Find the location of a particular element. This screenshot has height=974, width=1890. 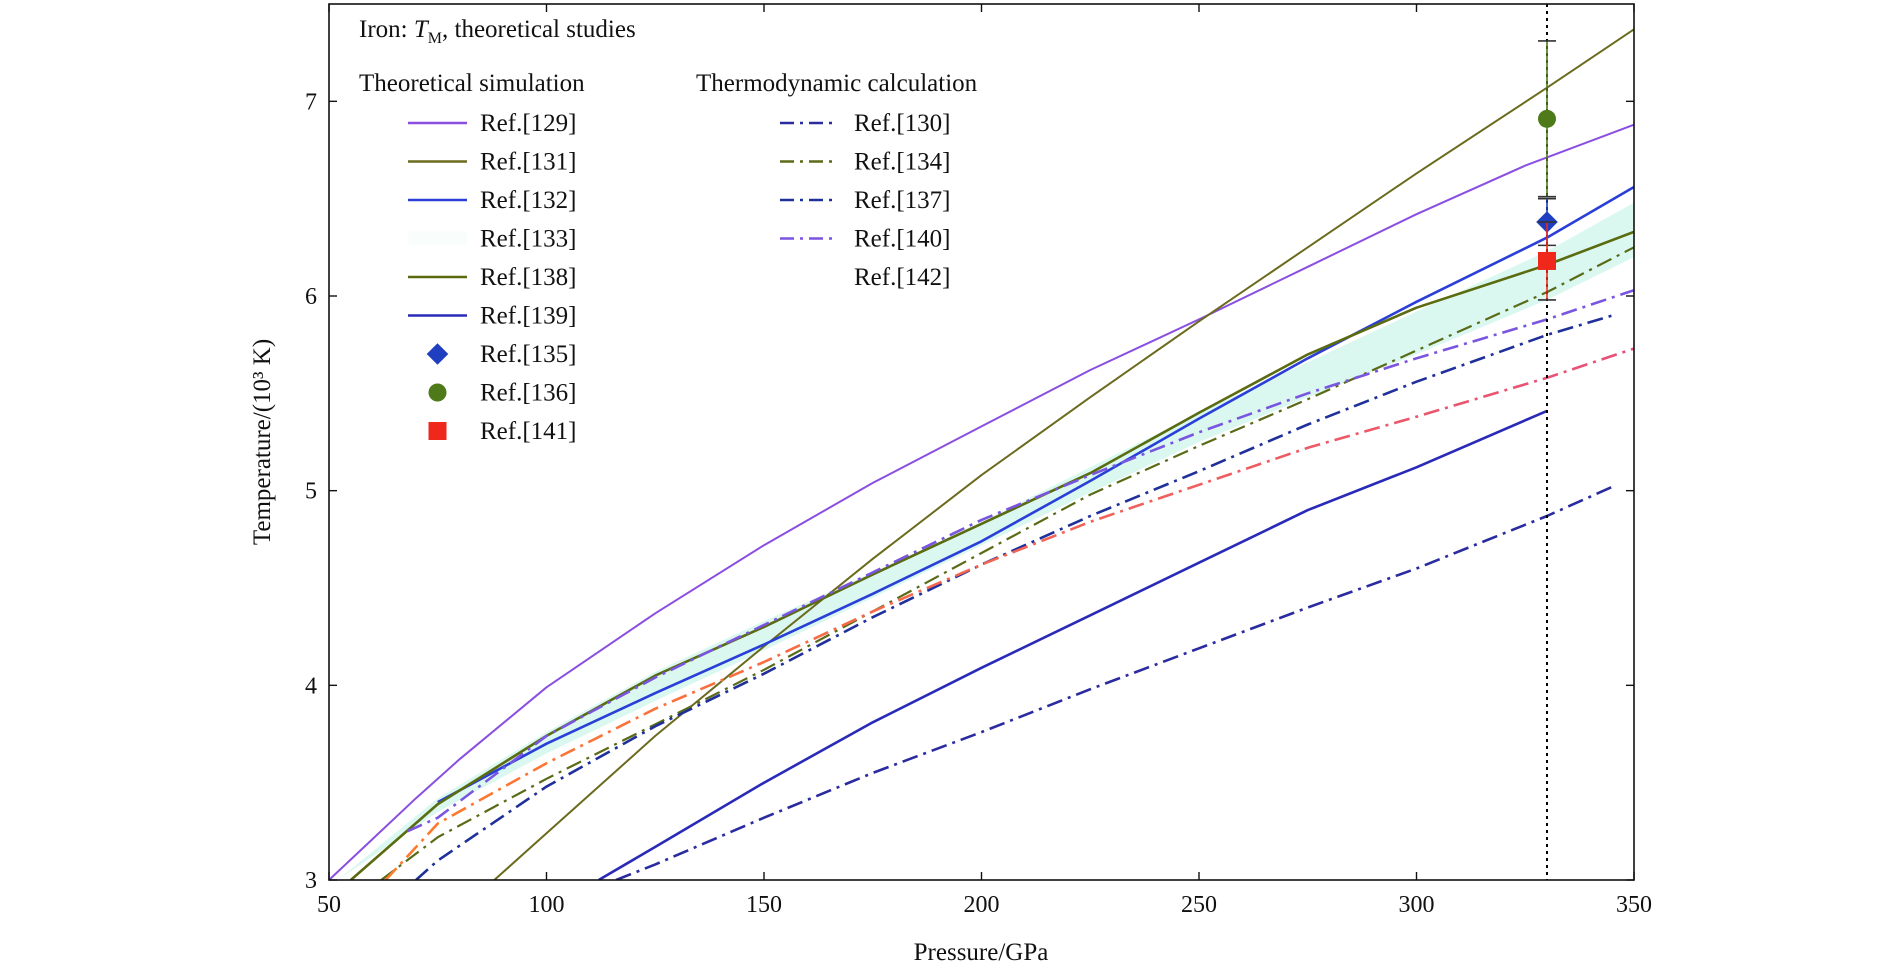

legend-heading-simulation: Theoretical simulation is located at coordinates (472, 83).